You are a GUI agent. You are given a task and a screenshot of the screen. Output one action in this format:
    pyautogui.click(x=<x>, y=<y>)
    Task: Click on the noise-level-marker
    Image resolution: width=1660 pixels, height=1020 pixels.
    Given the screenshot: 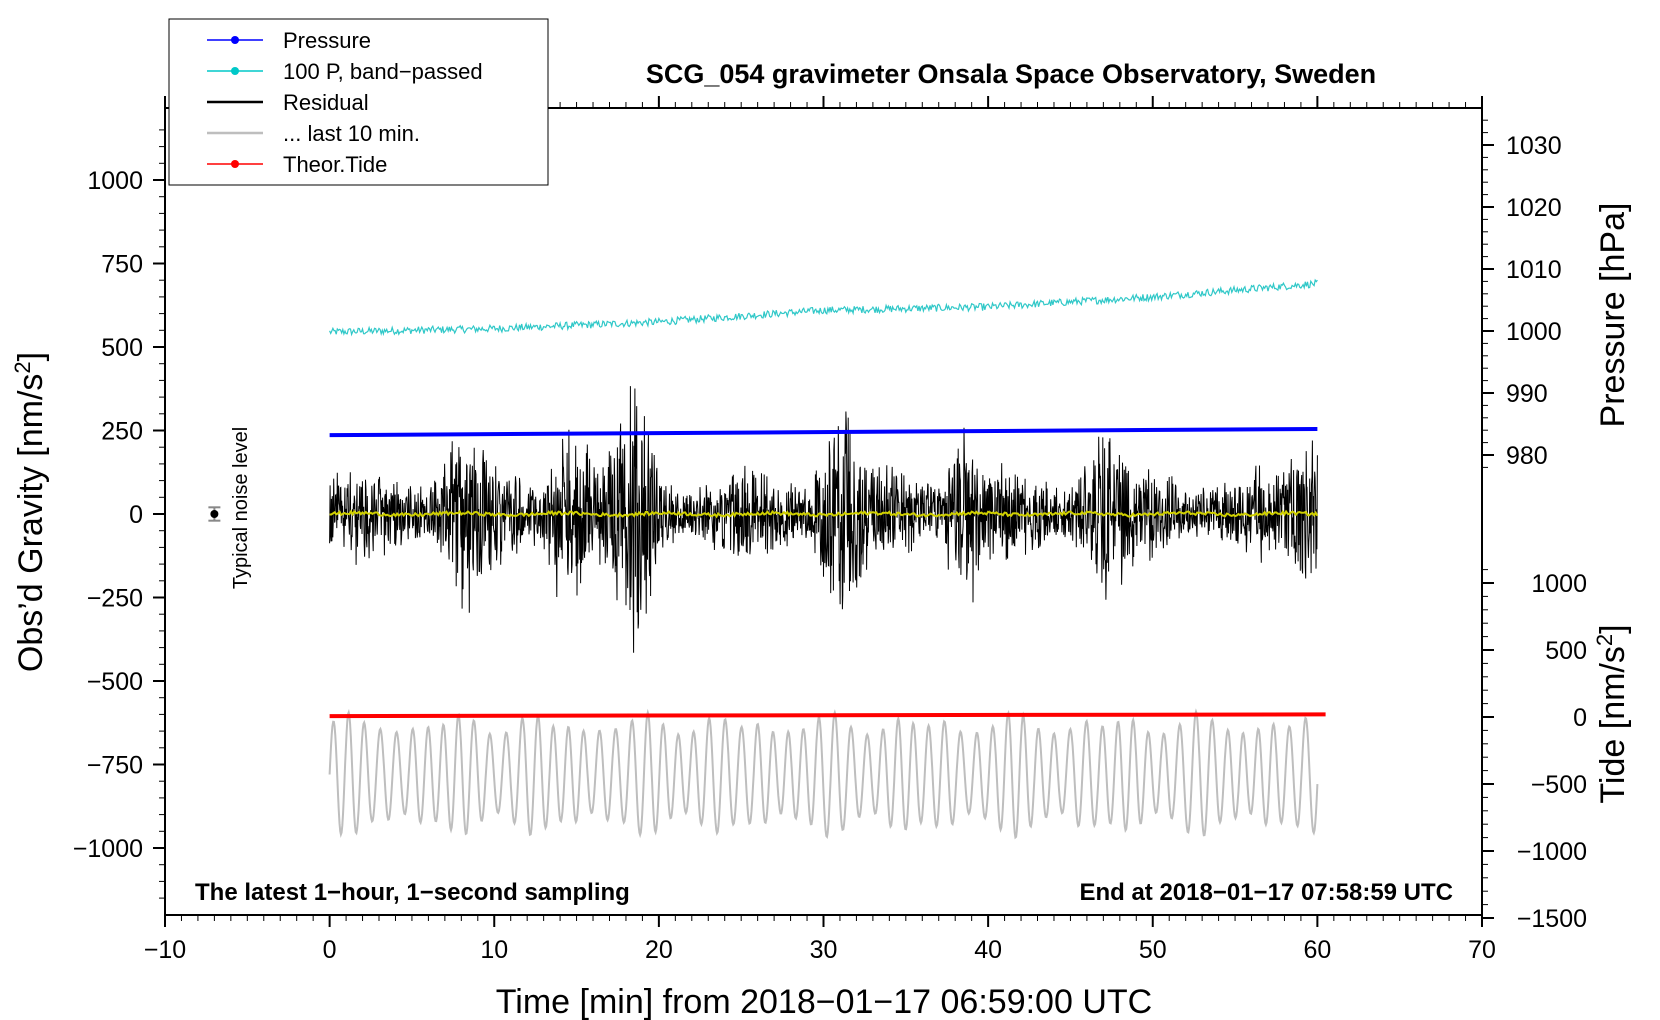 What is the action you would take?
    pyautogui.click(x=214, y=514)
    